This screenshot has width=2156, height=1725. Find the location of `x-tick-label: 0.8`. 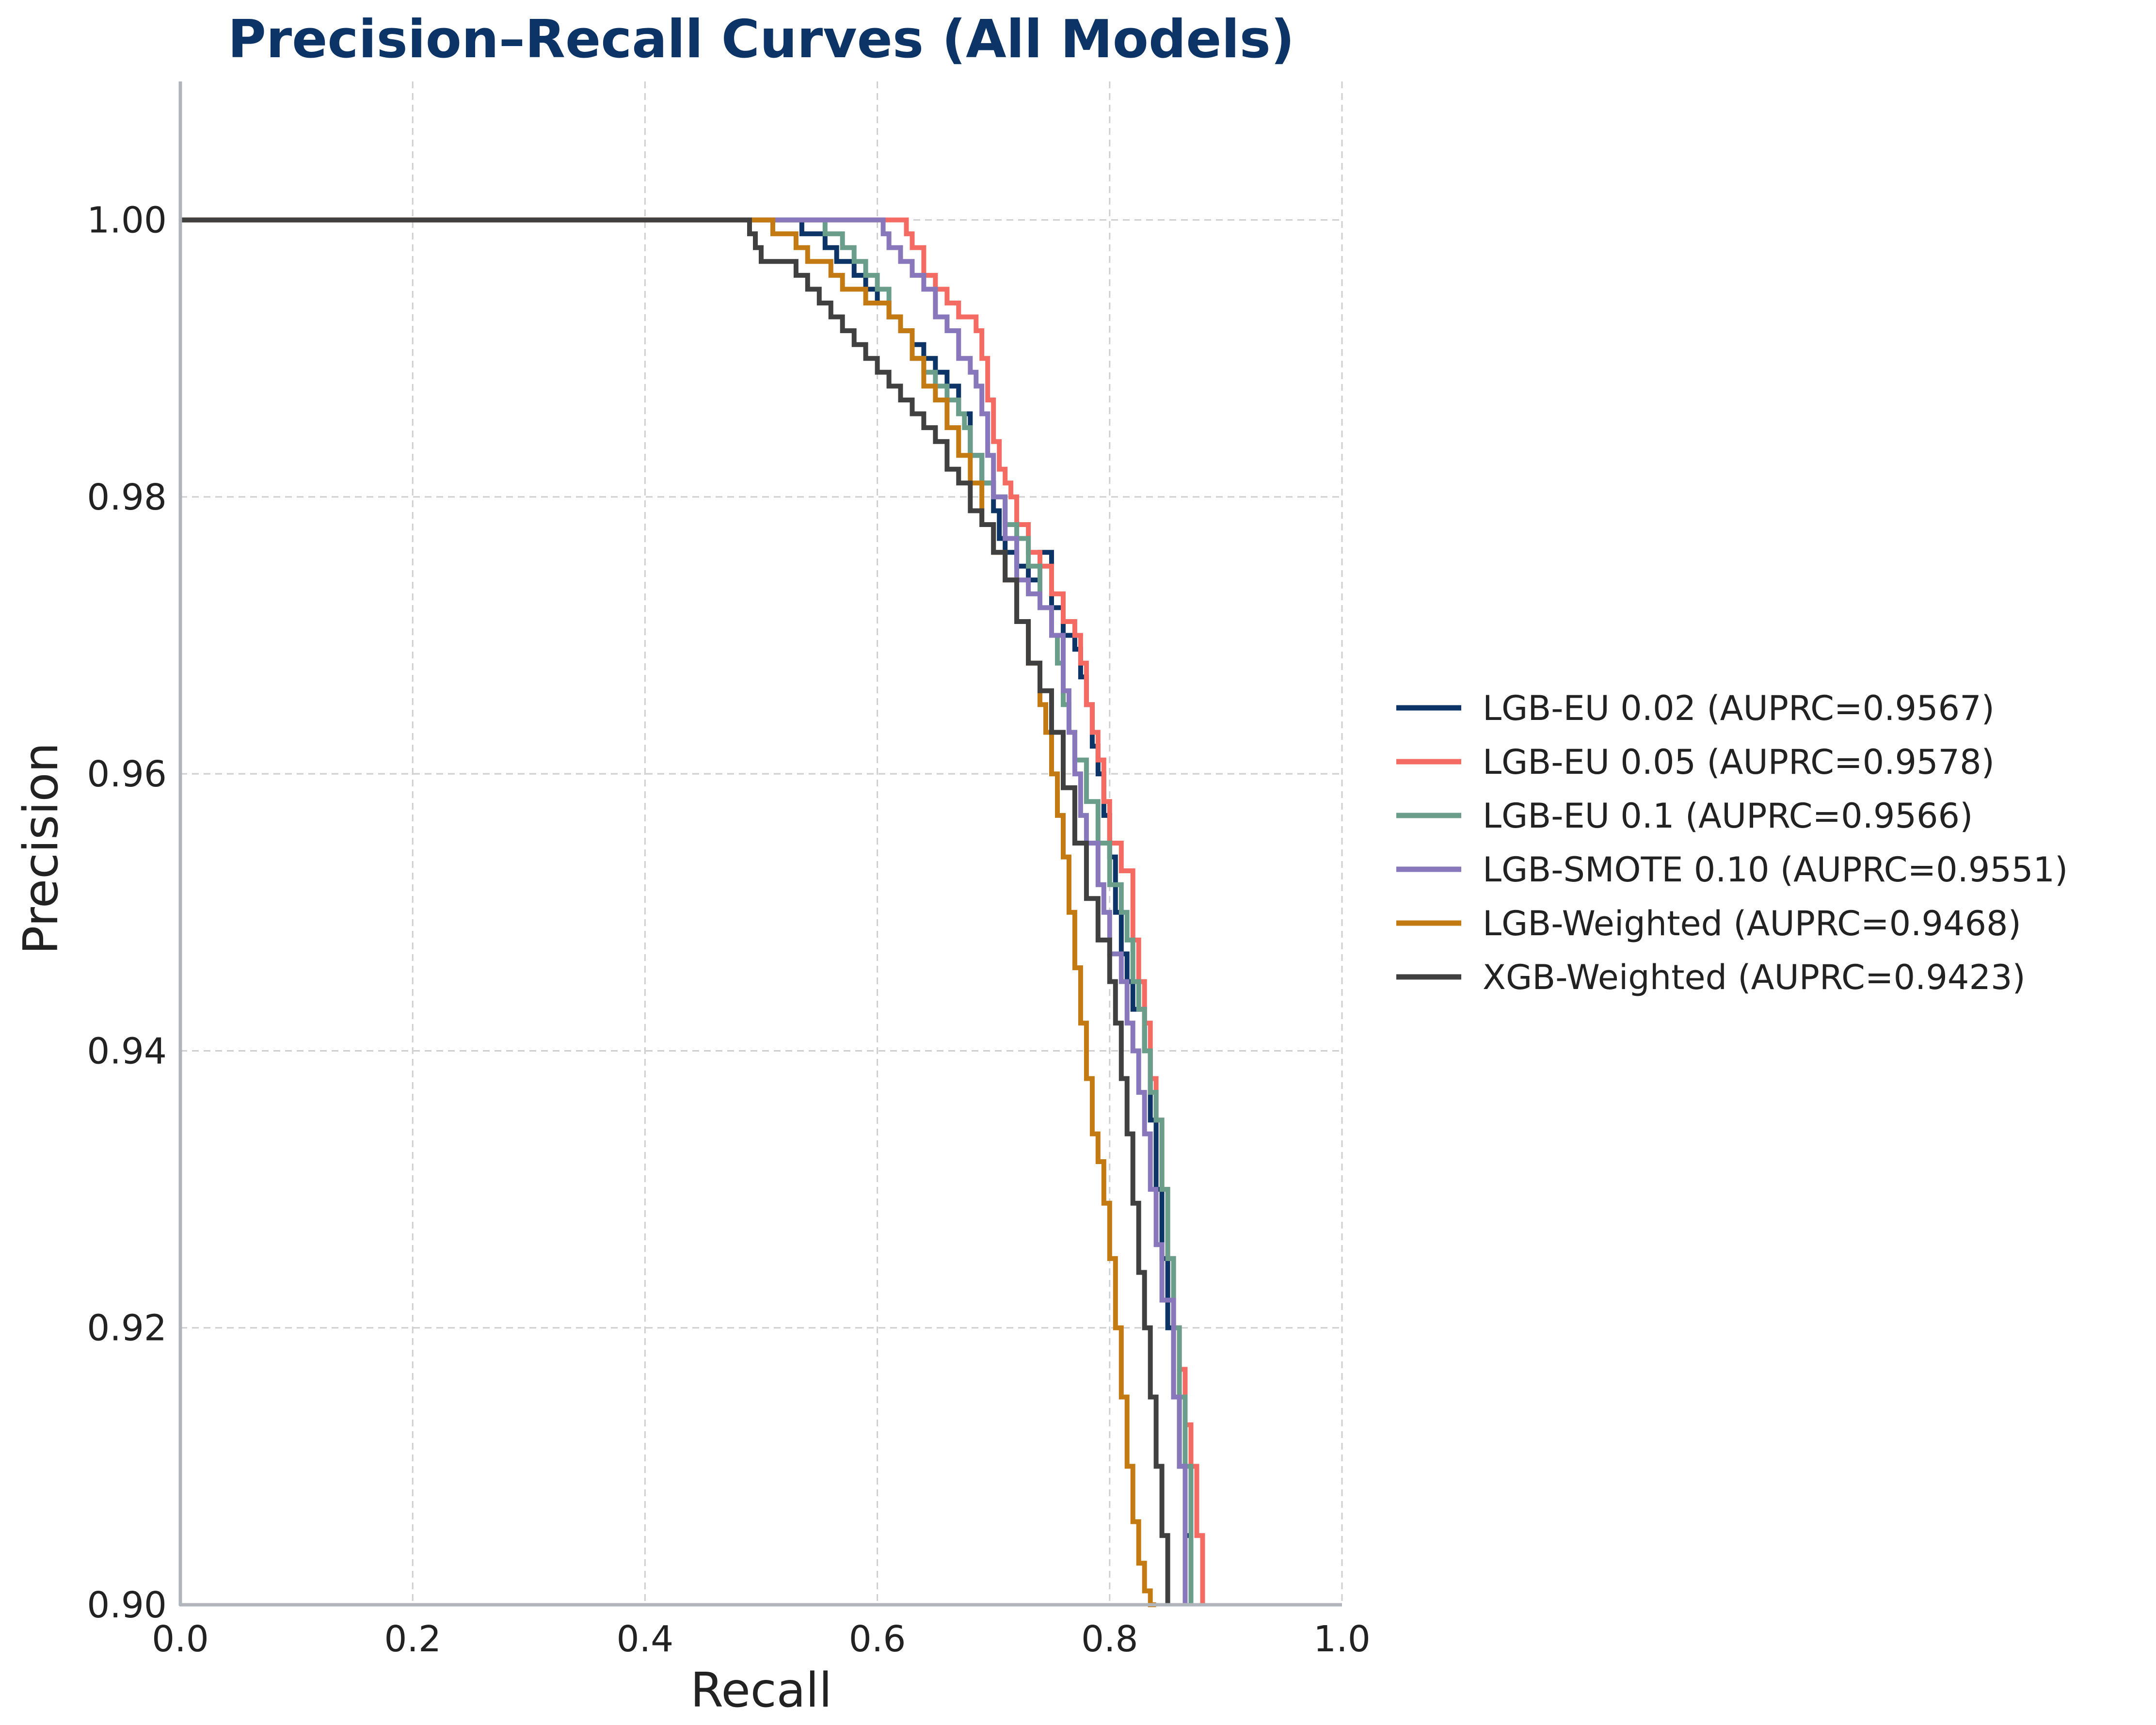

x-tick-label: 0.8 is located at coordinates (1109, 1639).